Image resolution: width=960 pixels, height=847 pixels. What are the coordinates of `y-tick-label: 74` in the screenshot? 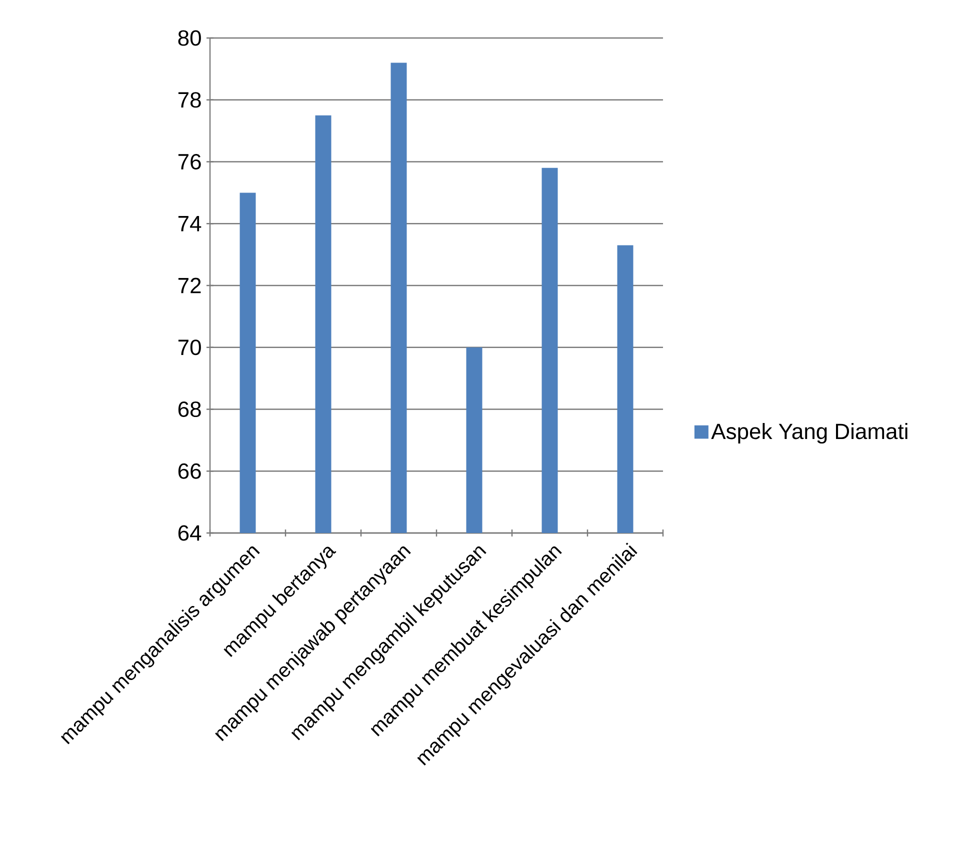 It's located at (190, 224).